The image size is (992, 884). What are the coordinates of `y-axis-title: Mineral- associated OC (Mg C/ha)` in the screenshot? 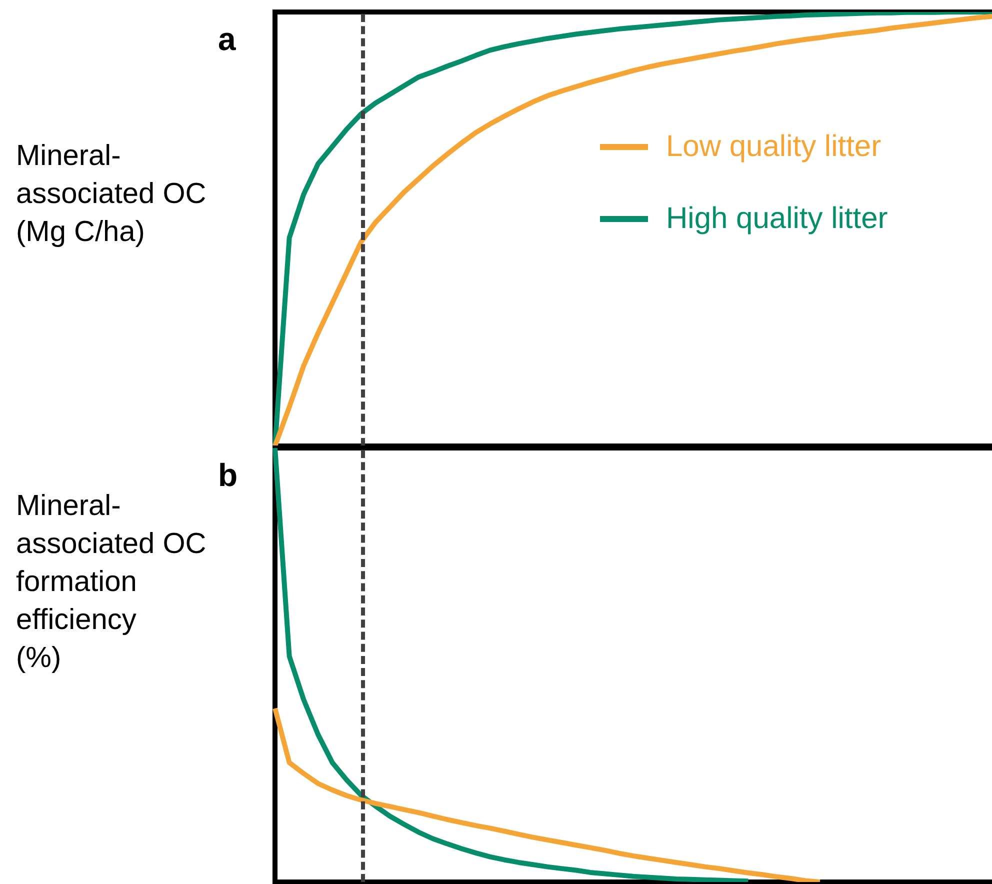 It's located at (112, 194).